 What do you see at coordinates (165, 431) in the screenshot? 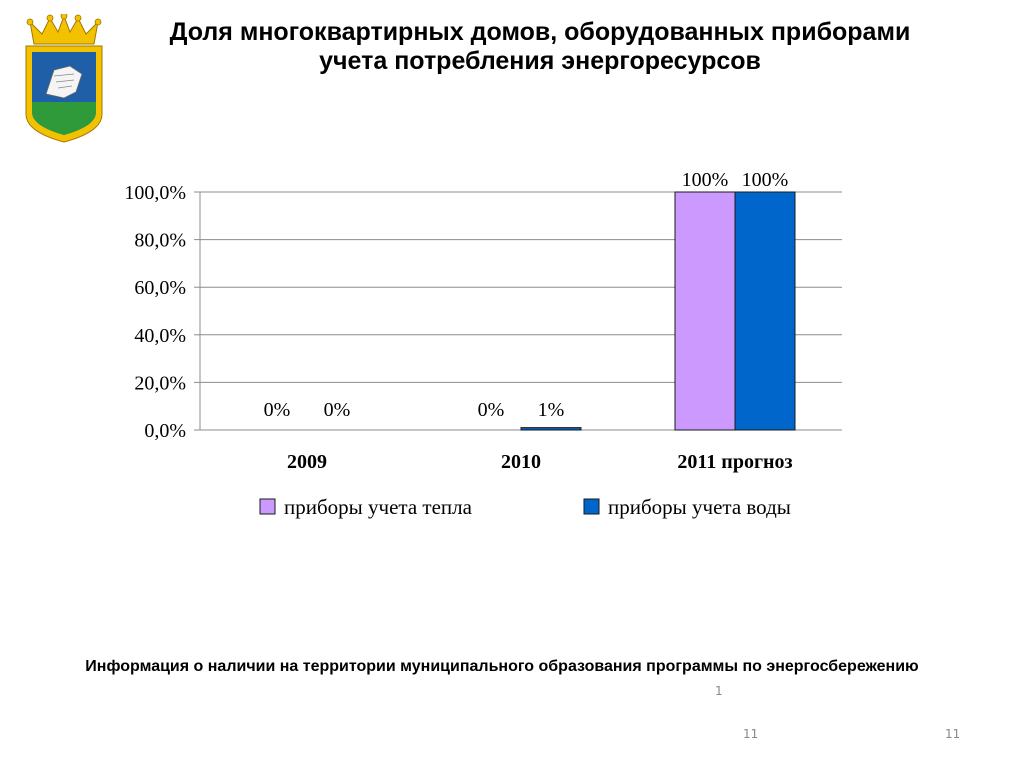
I see `y-tick-label: 0,0%` at bounding box center [165, 431].